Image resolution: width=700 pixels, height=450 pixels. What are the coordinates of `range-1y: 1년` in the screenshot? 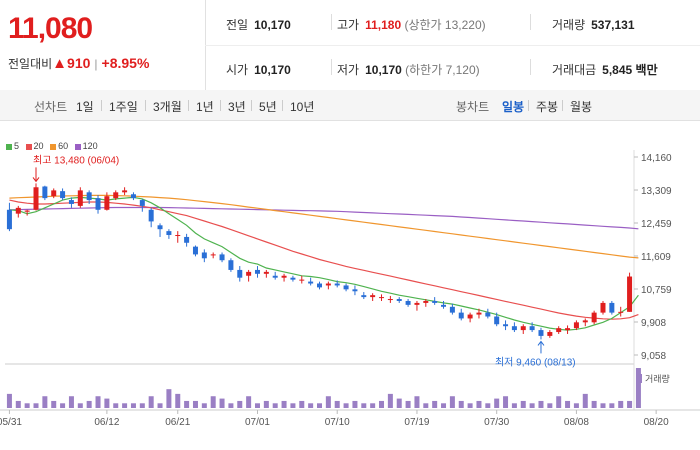 It's located at (205, 107).